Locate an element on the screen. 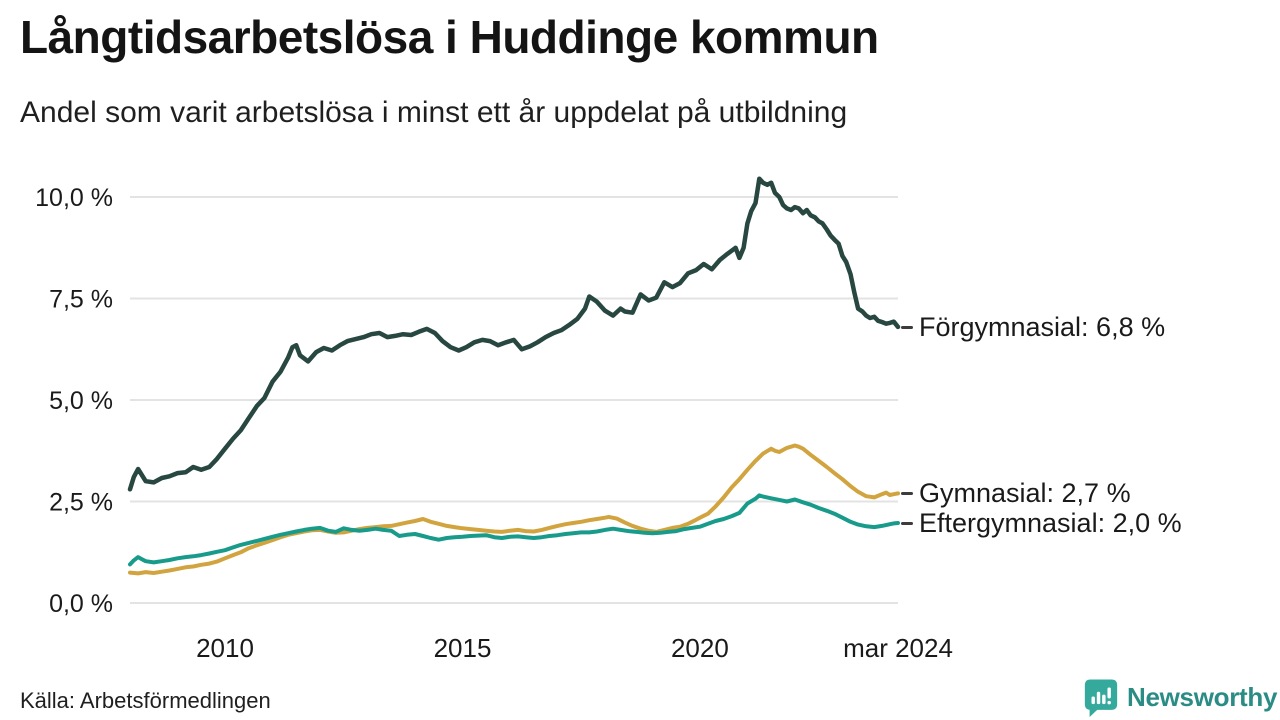 This screenshot has width=1280, height=720. y-axis-tick-label: 5,0 % is located at coordinates (81, 401).